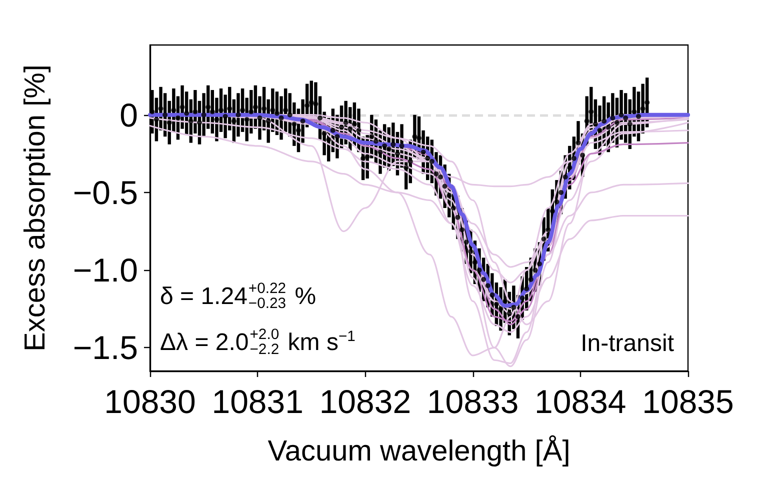 The image size is (765, 485). I want to click on y-tick-label: −0.5, so click(105, 192).